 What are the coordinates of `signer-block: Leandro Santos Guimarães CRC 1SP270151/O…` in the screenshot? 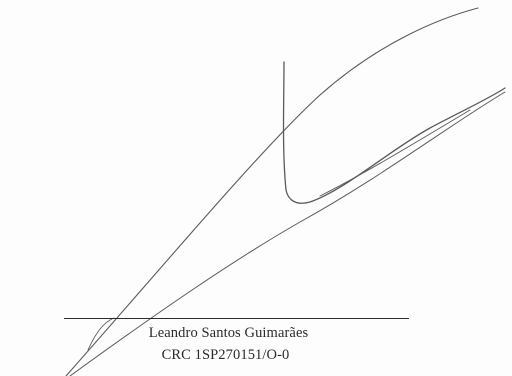 It's located at (236, 344).